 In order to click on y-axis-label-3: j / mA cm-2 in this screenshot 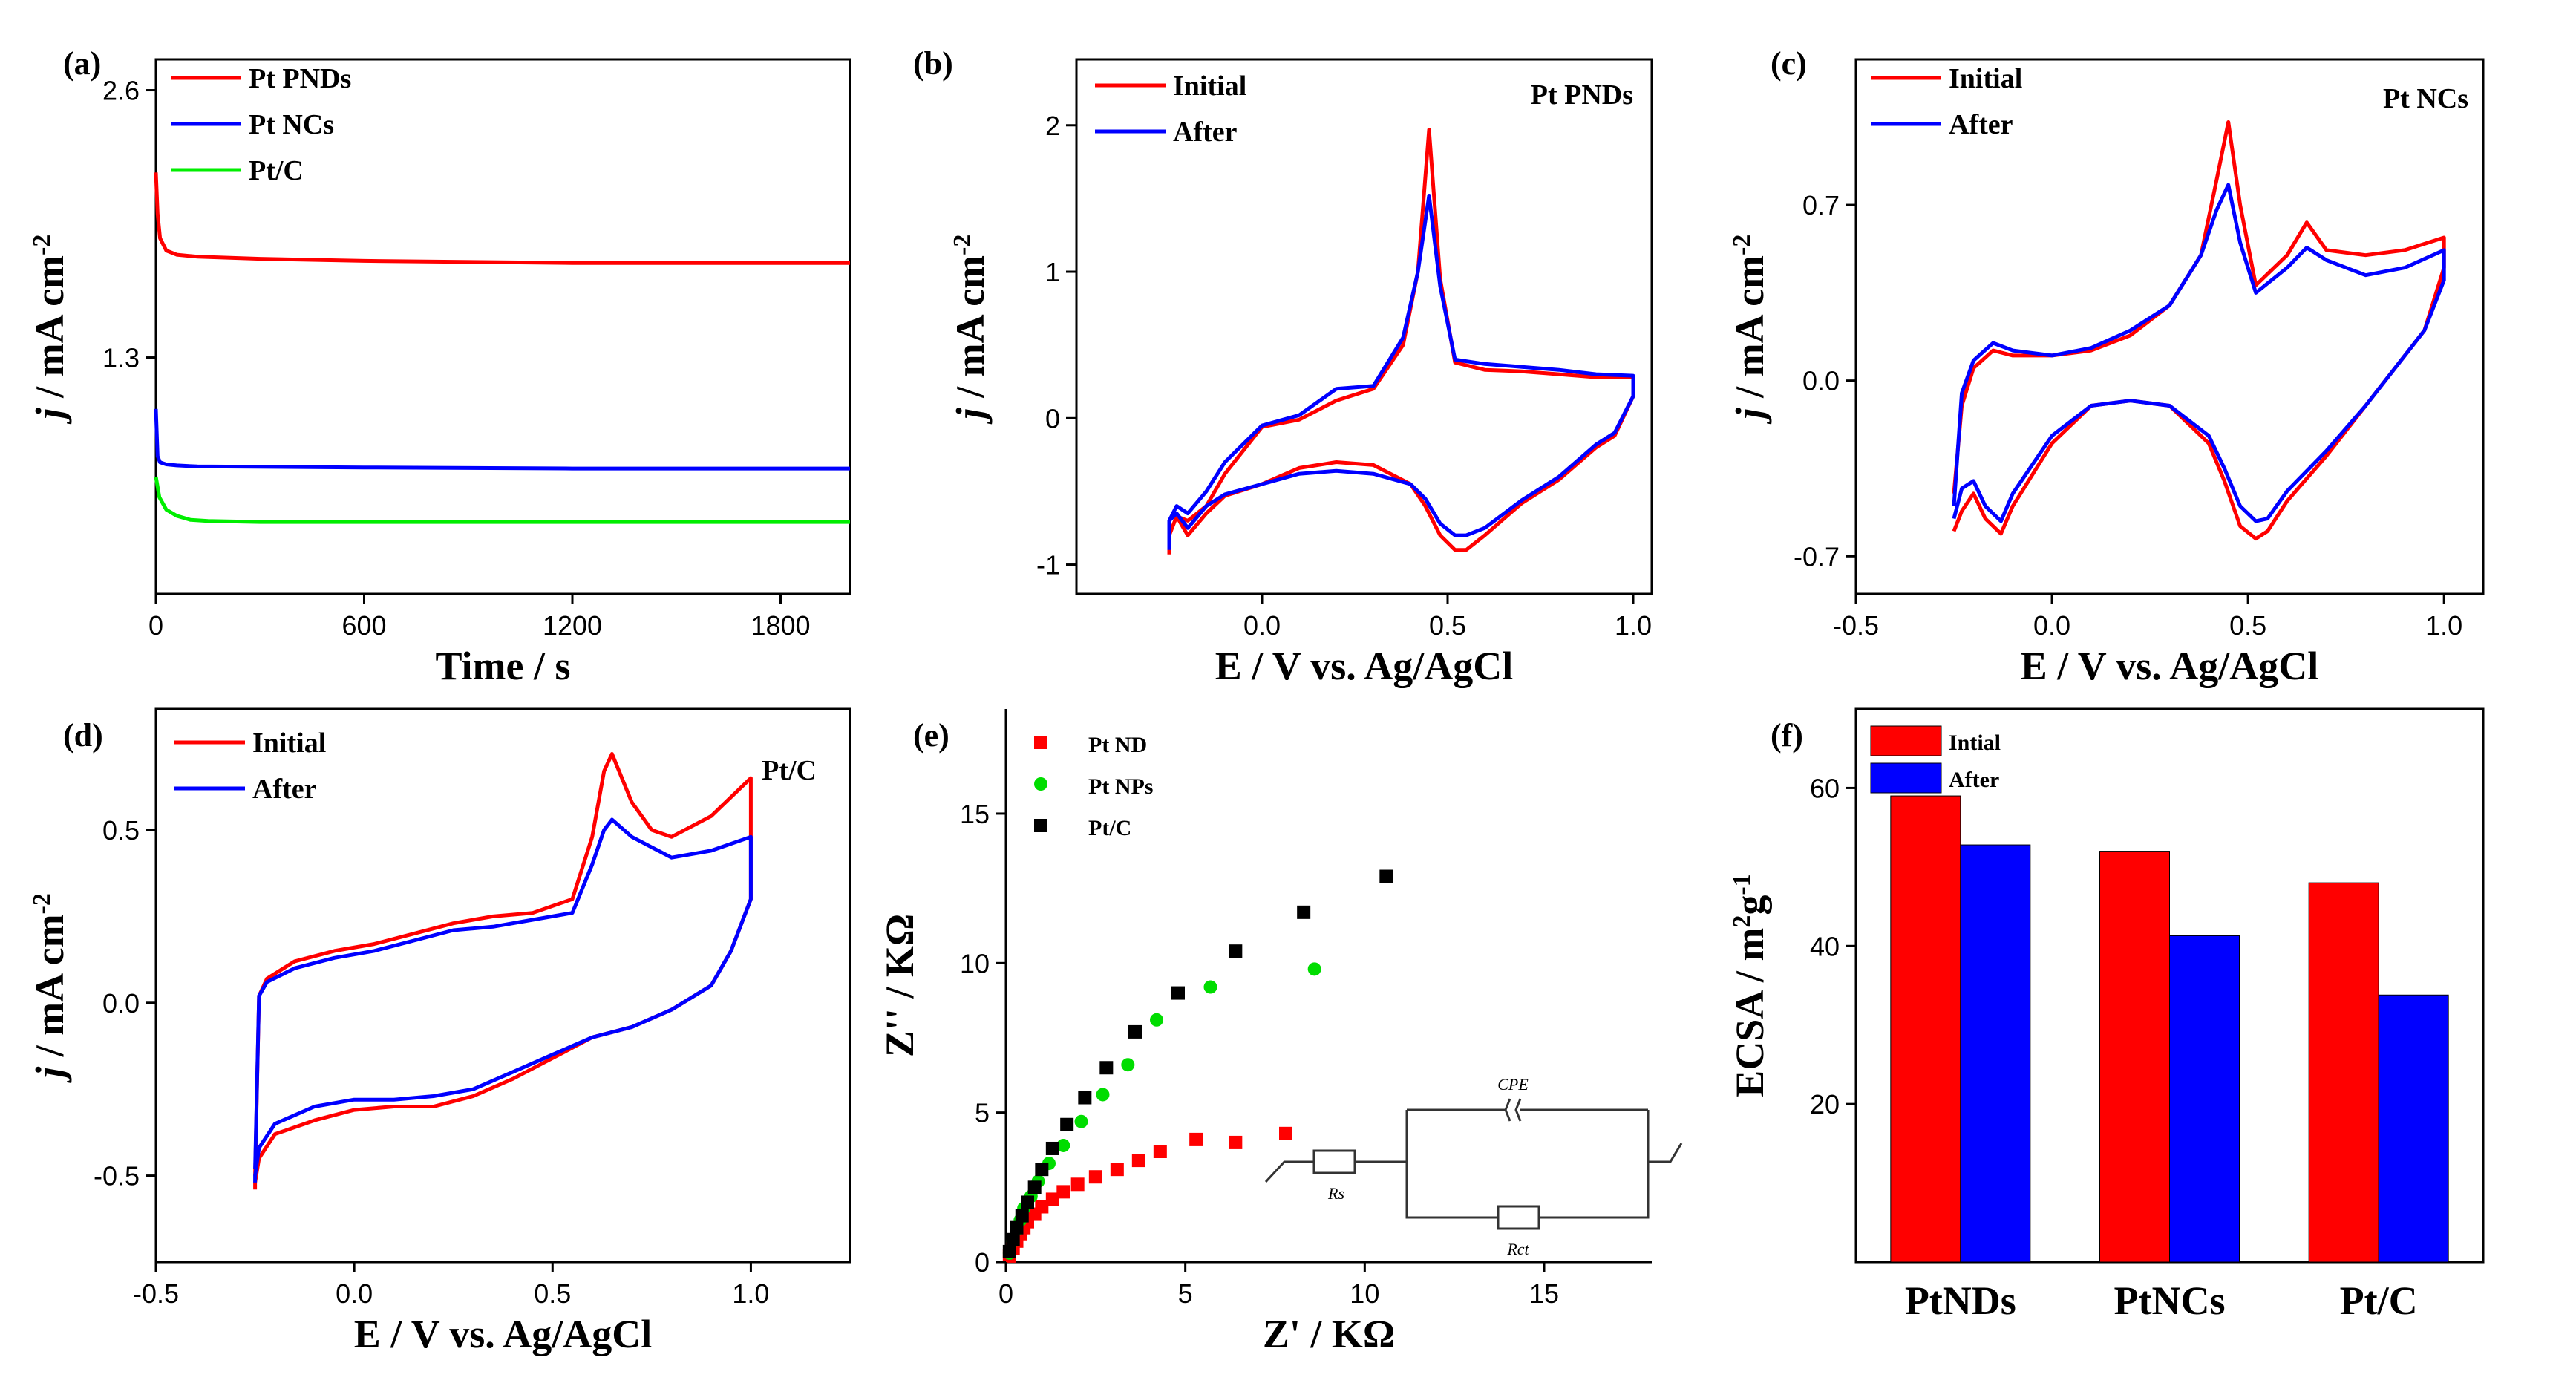, I will do `click(49, 988)`.